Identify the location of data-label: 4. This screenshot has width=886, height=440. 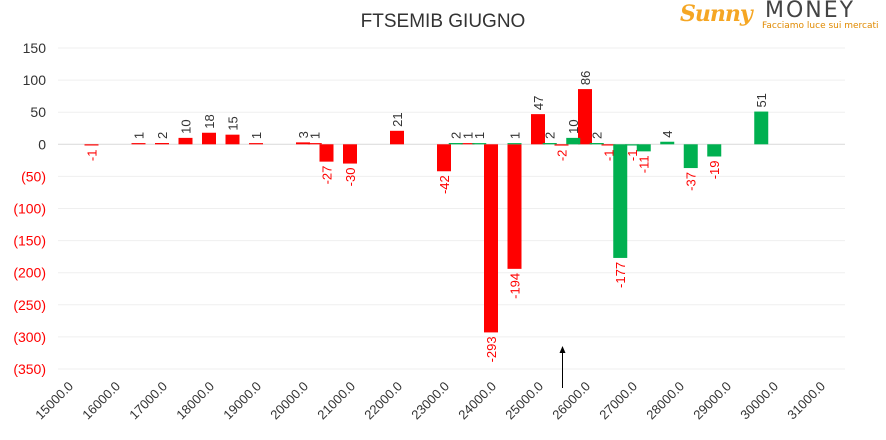
(667, 133).